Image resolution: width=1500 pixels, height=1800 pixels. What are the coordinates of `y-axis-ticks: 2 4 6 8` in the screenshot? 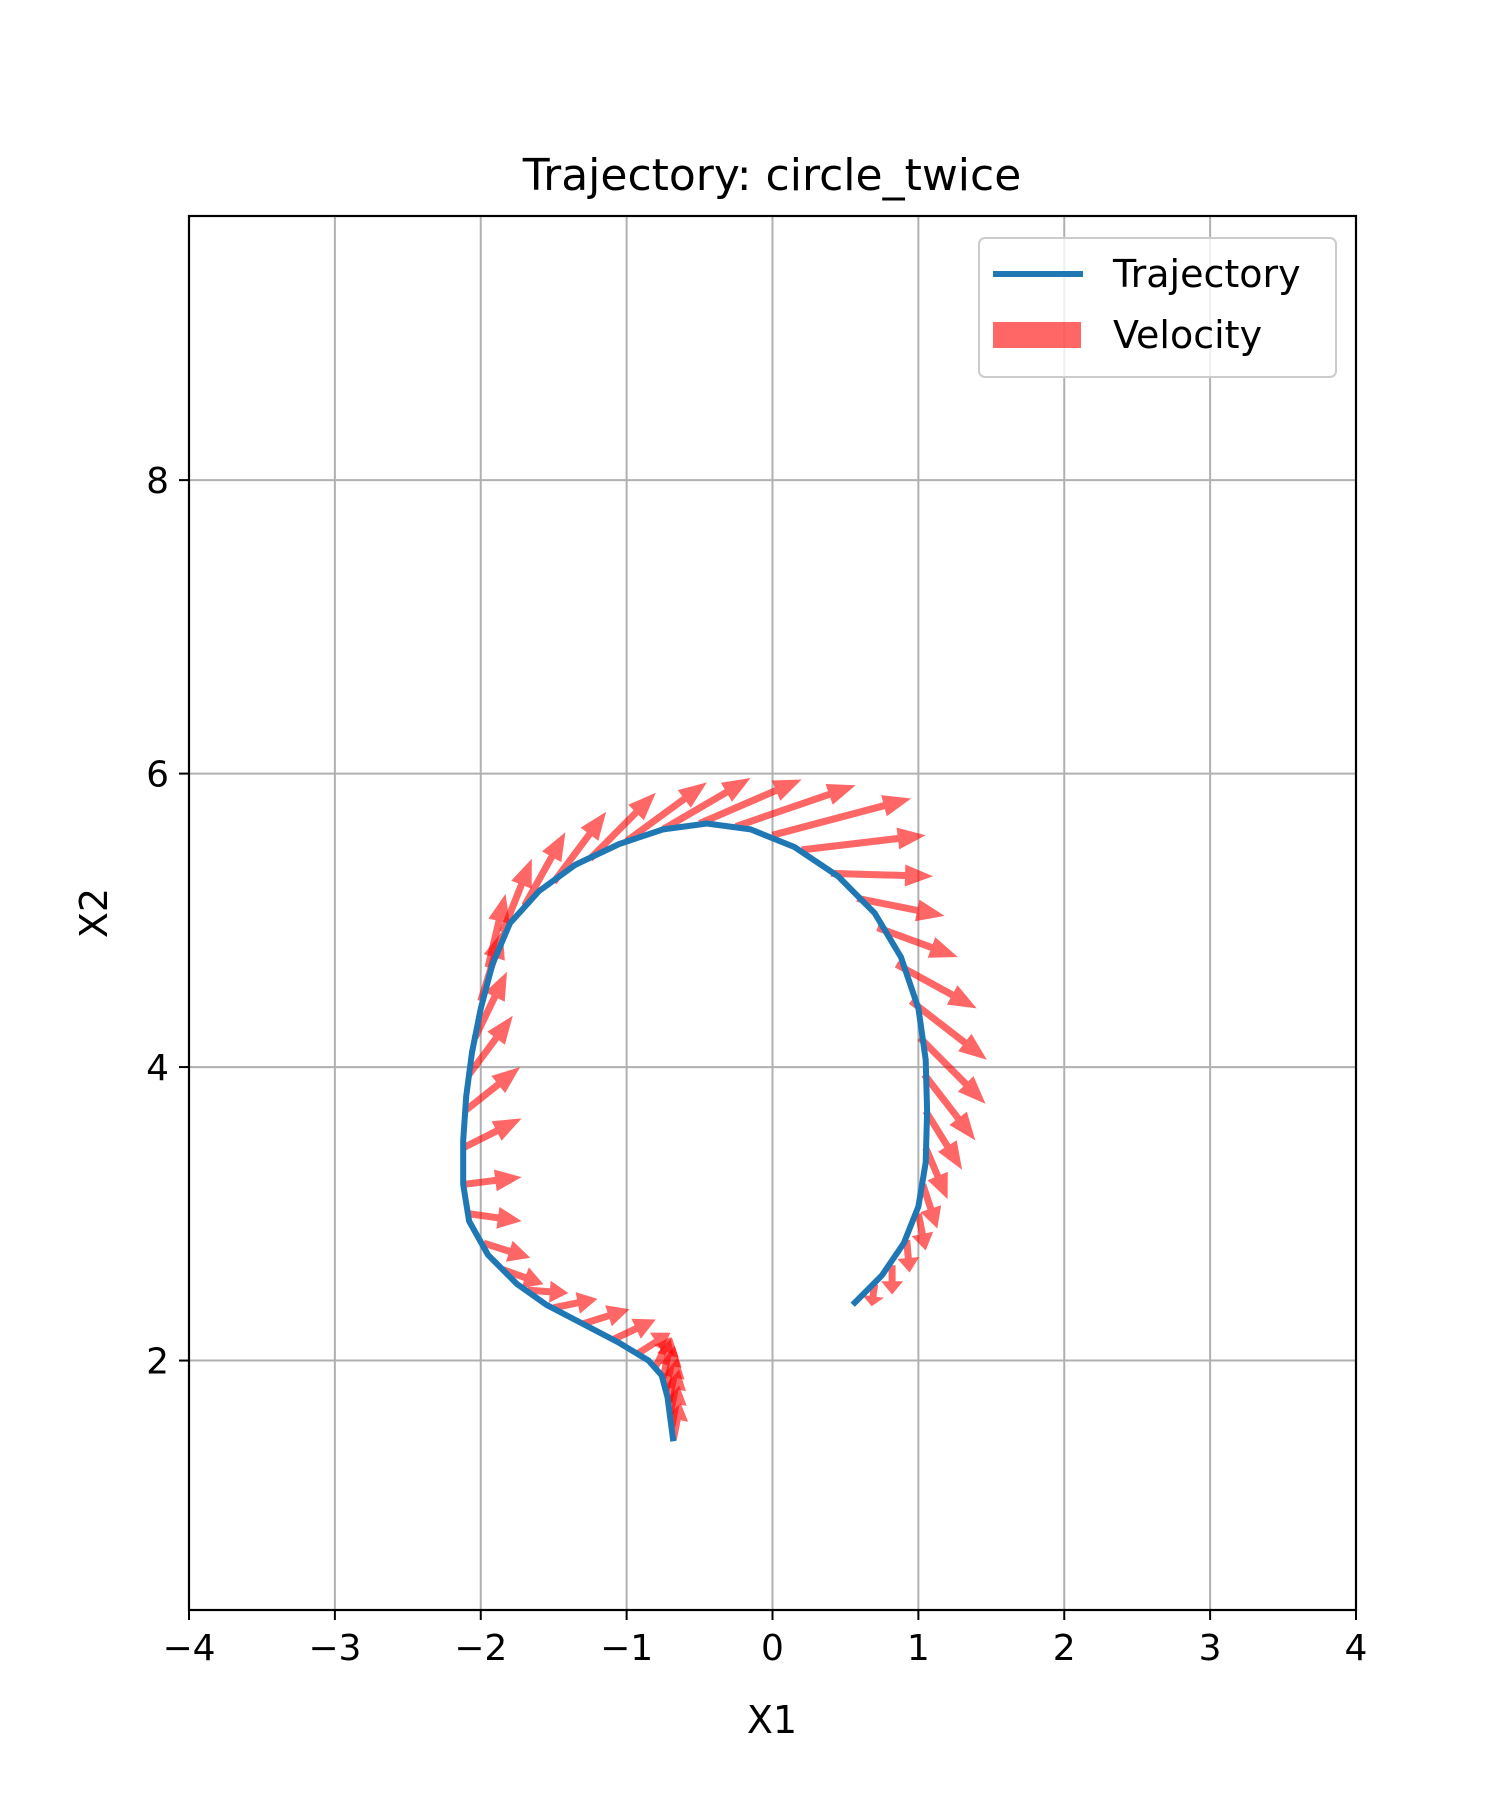 It's located at (167, 922).